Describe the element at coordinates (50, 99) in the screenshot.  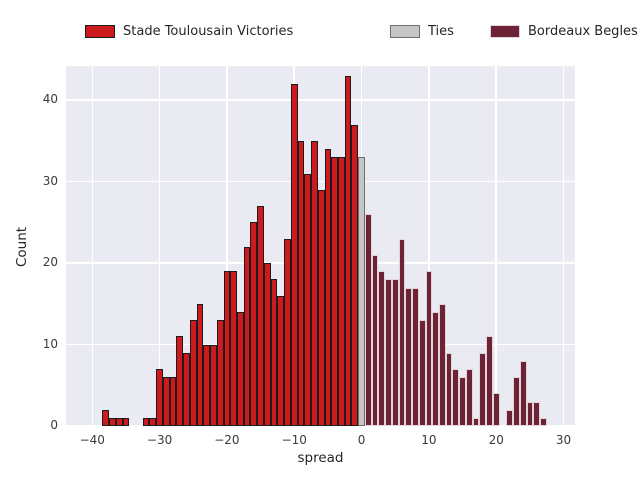
I see `y-tick-label: 40` at that location.